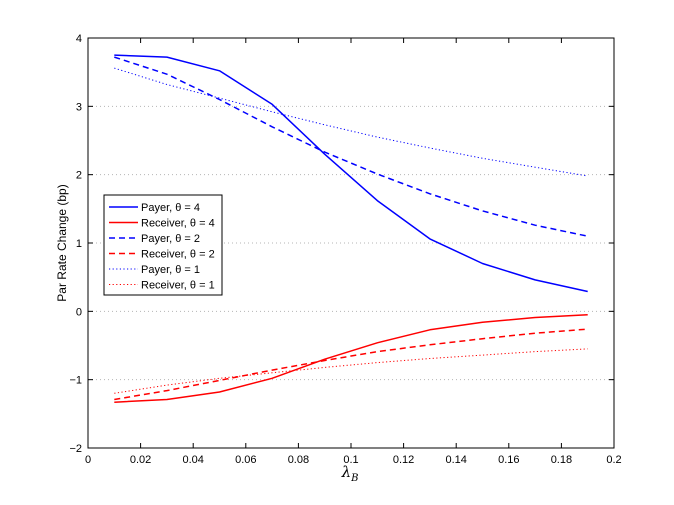 This screenshot has width=674, height=505. What do you see at coordinates (75, 449) in the screenshot?
I see `y-tick-label: −2` at bounding box center [75, 449].